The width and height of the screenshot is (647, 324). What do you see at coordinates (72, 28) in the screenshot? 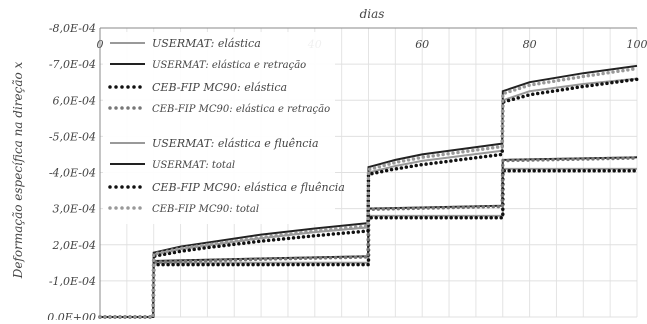
I see `y-tick-label: -8,0E-04` at bounding box center [72, 28].